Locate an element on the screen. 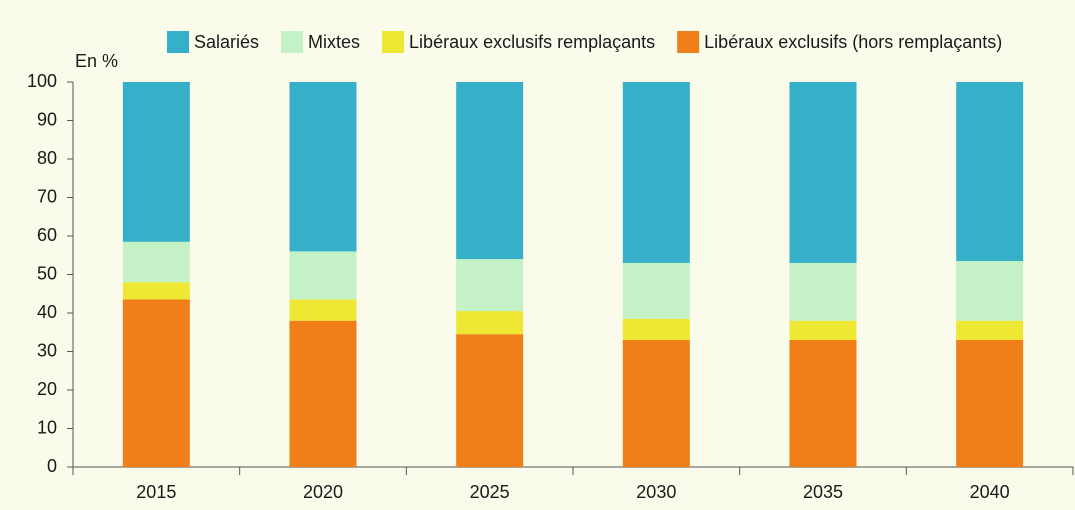  y-tick-label: 10 is located at coordinates (47, 427).